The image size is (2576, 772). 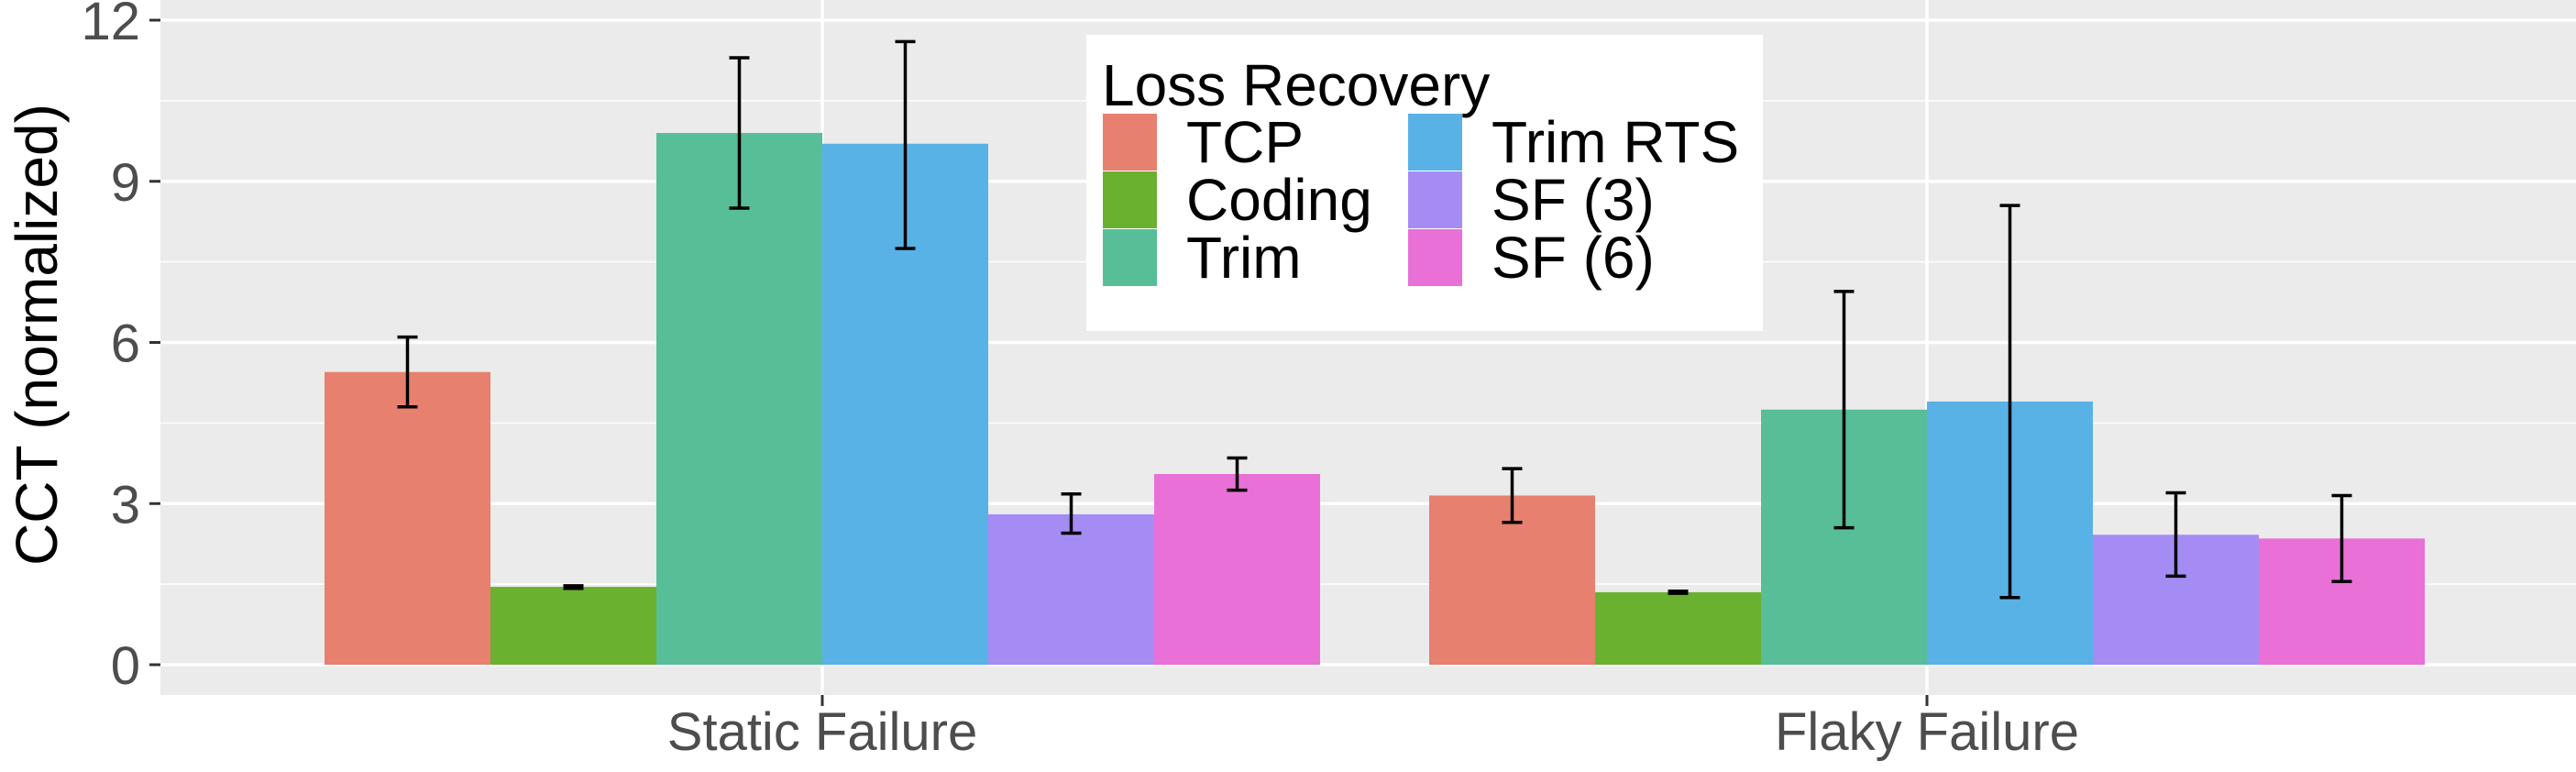 I want to click on y-axis: 0 3 6 9 12, so click(x=120, y=348).